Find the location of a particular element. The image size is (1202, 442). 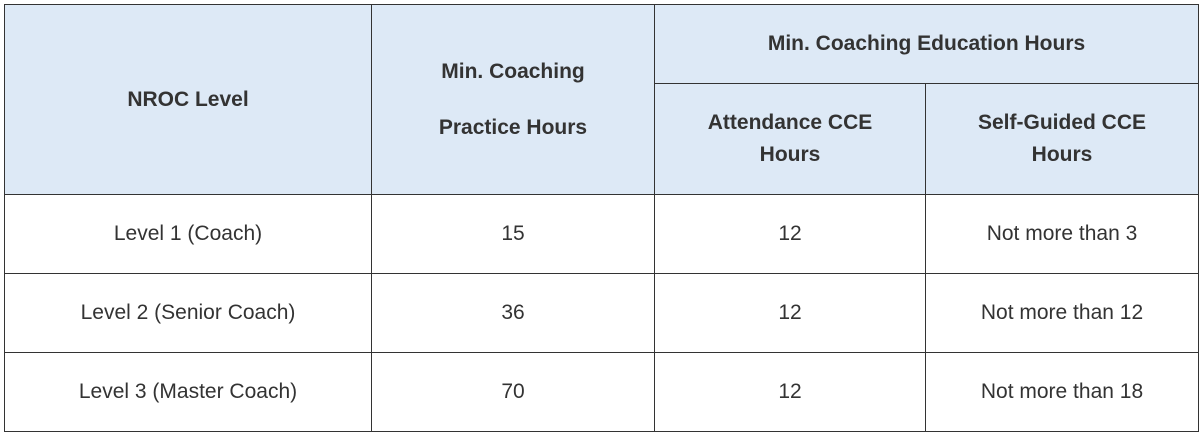

cell-selfguided: Not more than 12 is located at coordinates (1062, 313).